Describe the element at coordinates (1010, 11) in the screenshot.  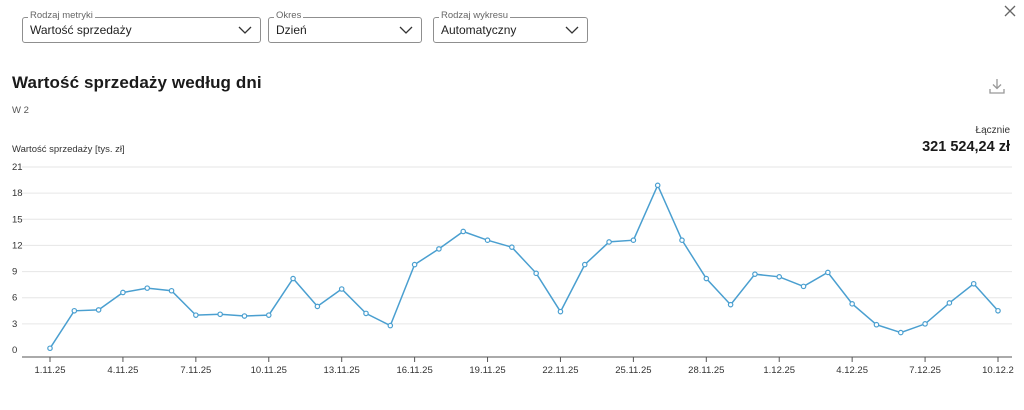
I see `close-icon` at that location.